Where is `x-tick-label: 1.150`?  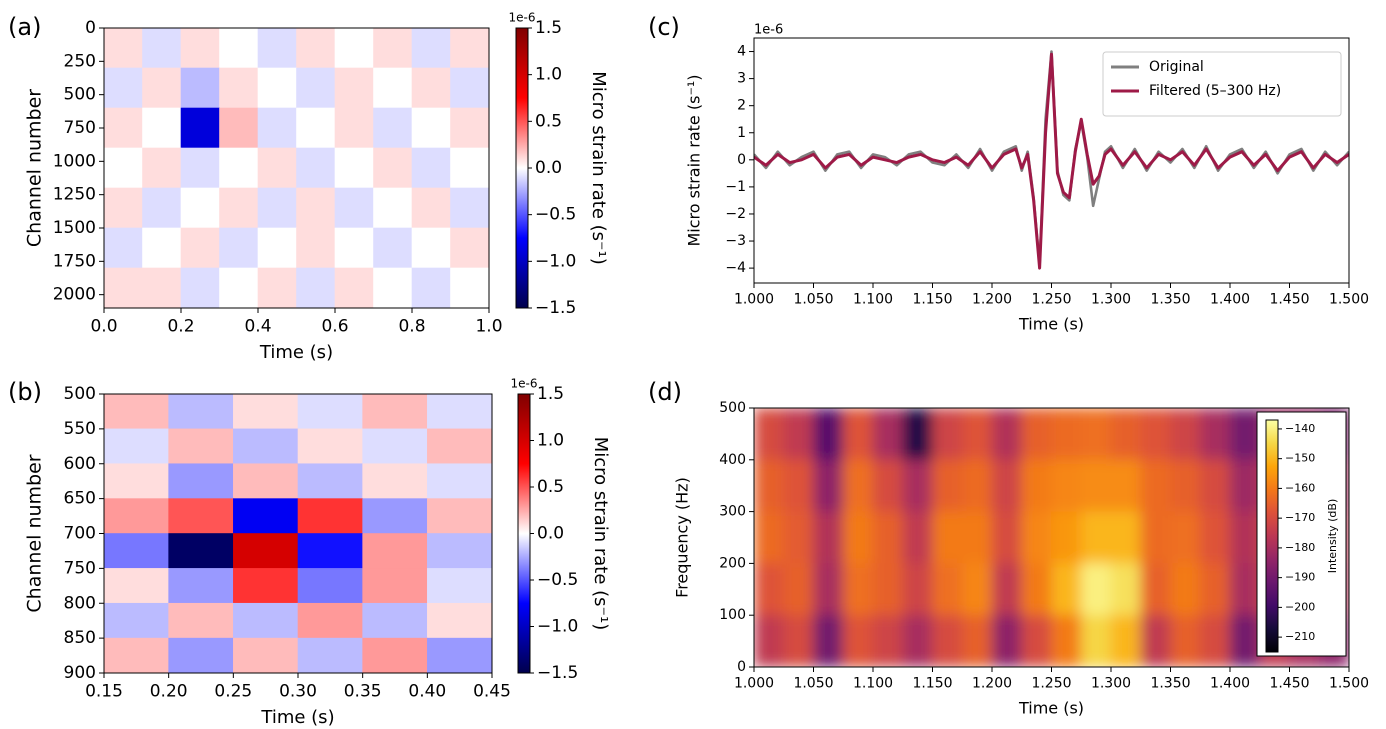
x-tick-label: 1.150 is located at coordinates (932, 684).